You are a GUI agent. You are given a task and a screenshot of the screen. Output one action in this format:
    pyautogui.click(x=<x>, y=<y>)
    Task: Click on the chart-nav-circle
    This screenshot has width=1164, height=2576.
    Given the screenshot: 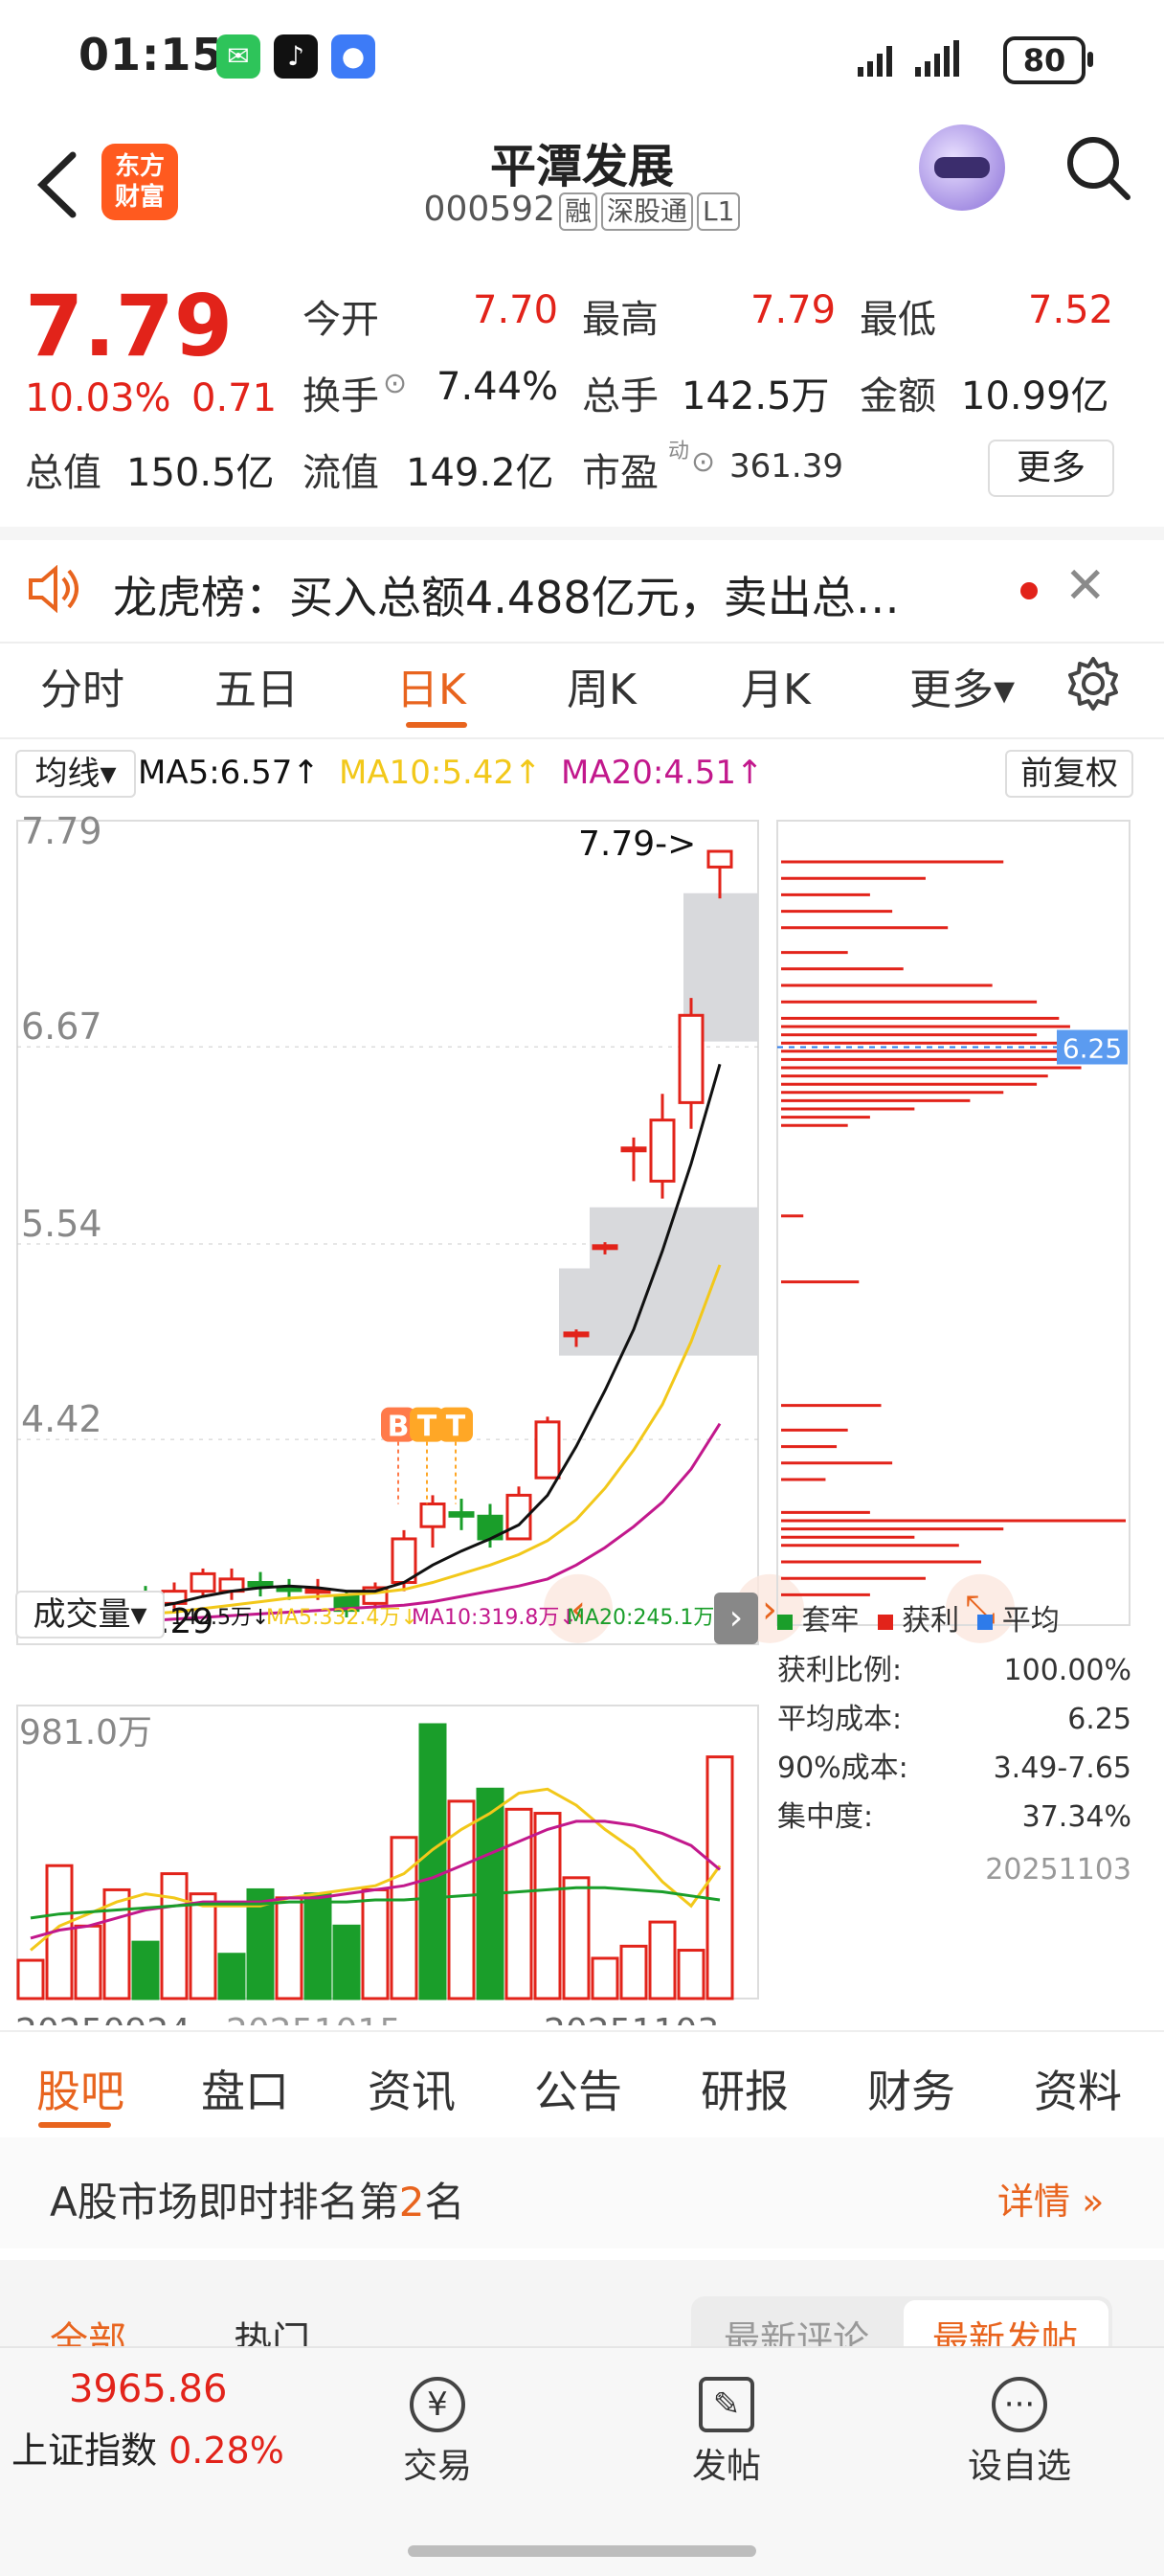 What is the action you would take?
    pyautogui.click(x=578, y=1608)
    